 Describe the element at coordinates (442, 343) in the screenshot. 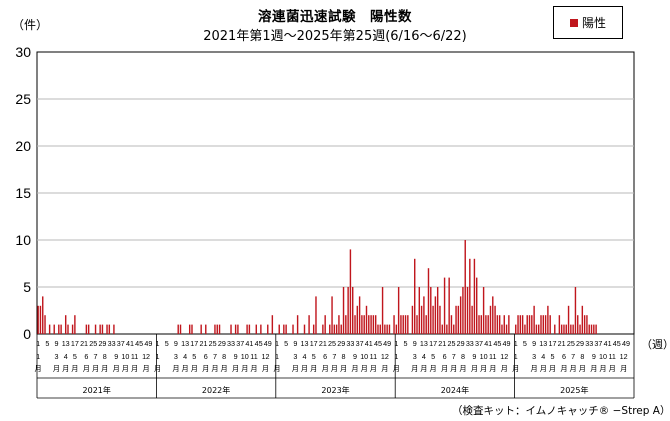

I see `x-week-label: 21` at that location.